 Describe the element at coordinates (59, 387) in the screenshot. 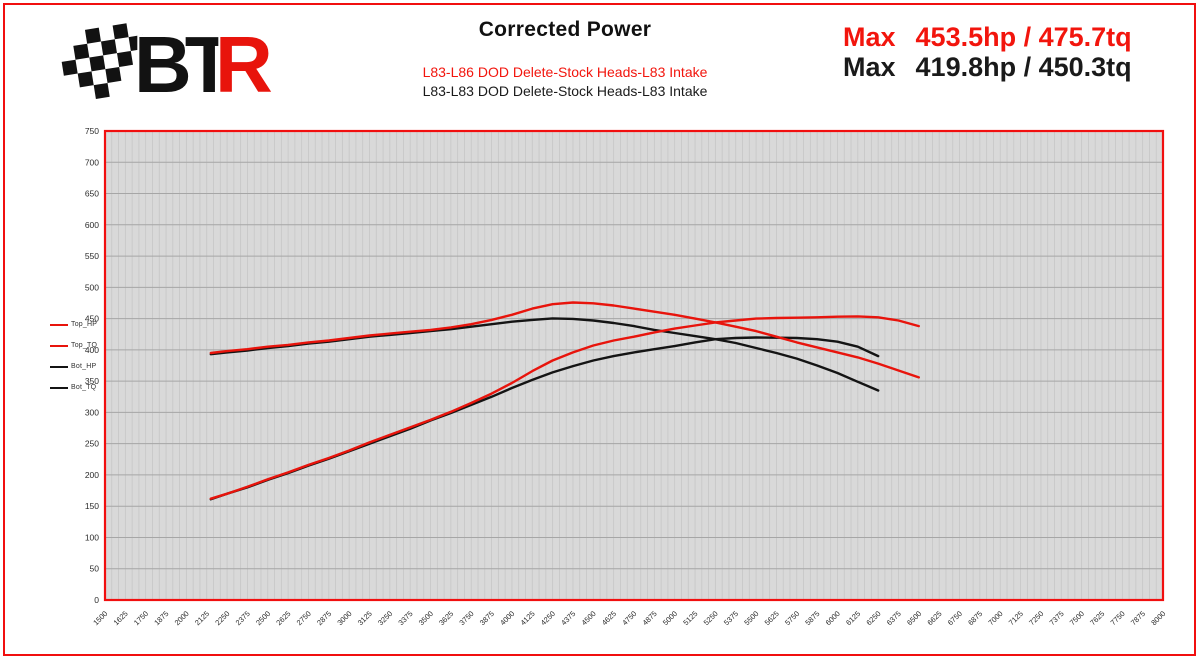

I see `bot-tq-line-swatch-icon` at that location.